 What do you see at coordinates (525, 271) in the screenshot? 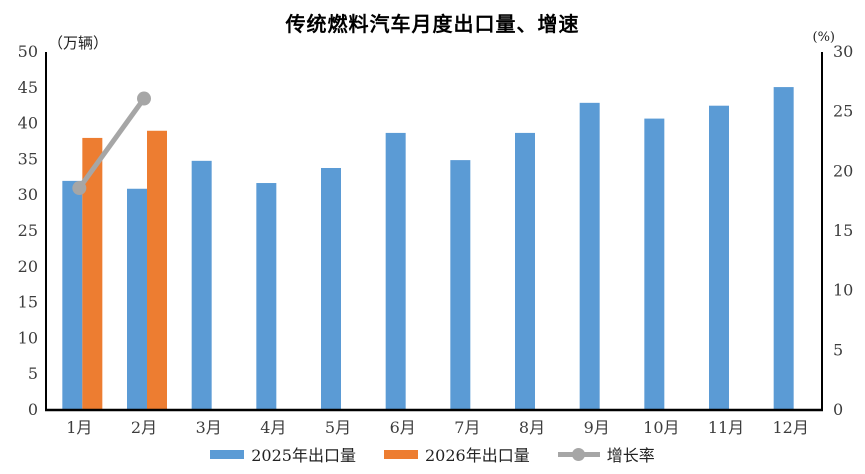
I see `bar-2025-8月` at bounding box center [525, 271].